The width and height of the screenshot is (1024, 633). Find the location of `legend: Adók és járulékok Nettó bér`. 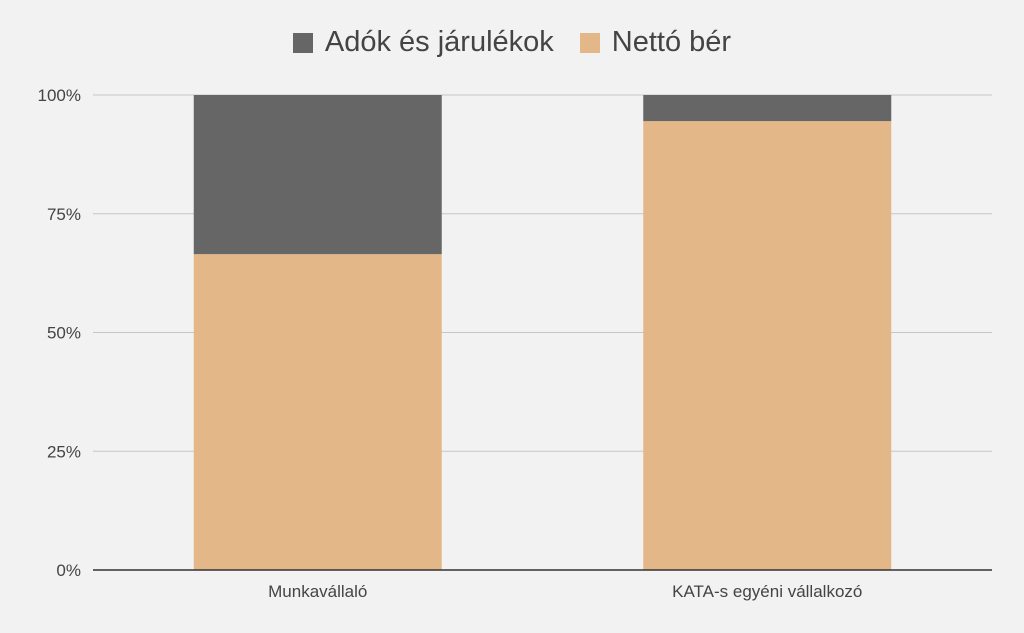

legend: Adók és járulékok Nettó bér is located at coordinates (512, 42).